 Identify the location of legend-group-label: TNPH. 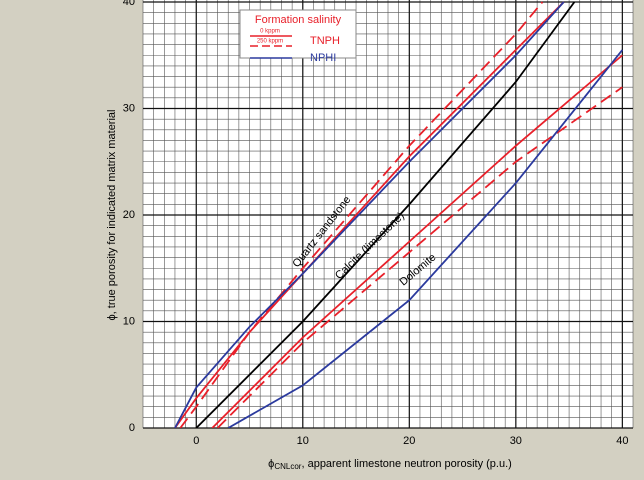
(325, 41).